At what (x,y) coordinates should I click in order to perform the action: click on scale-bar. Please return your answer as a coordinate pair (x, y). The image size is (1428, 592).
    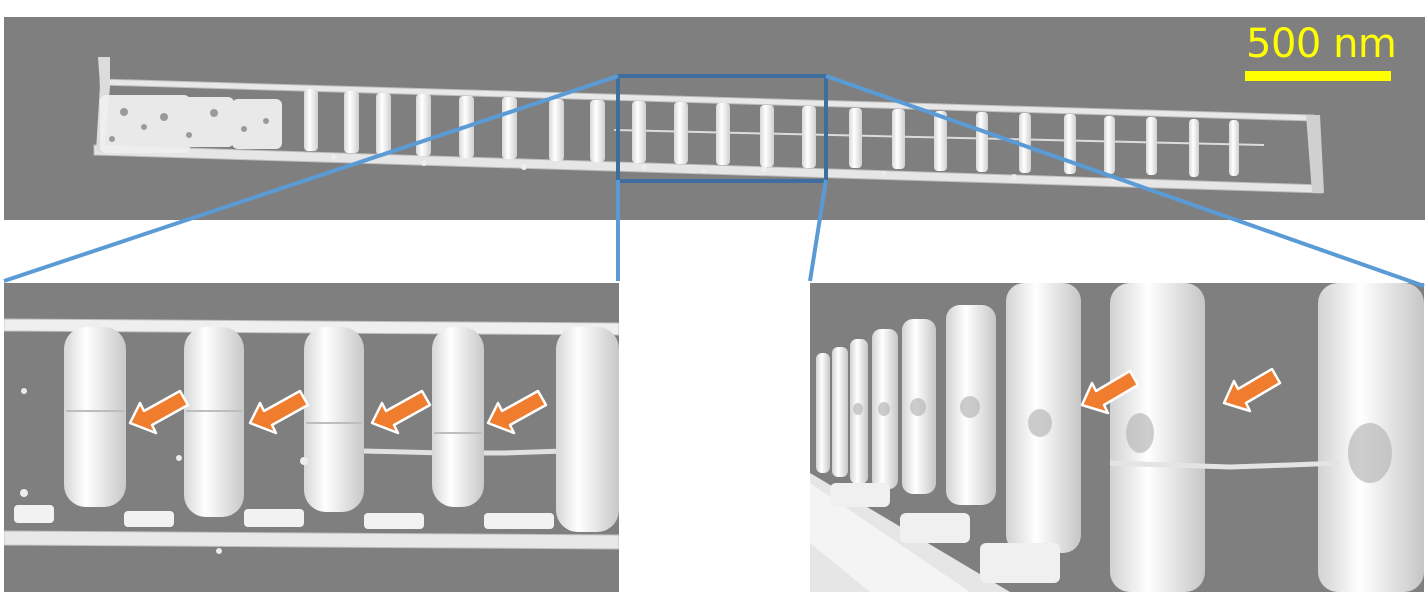
    Looking at the image, I should click on (1318, 76).